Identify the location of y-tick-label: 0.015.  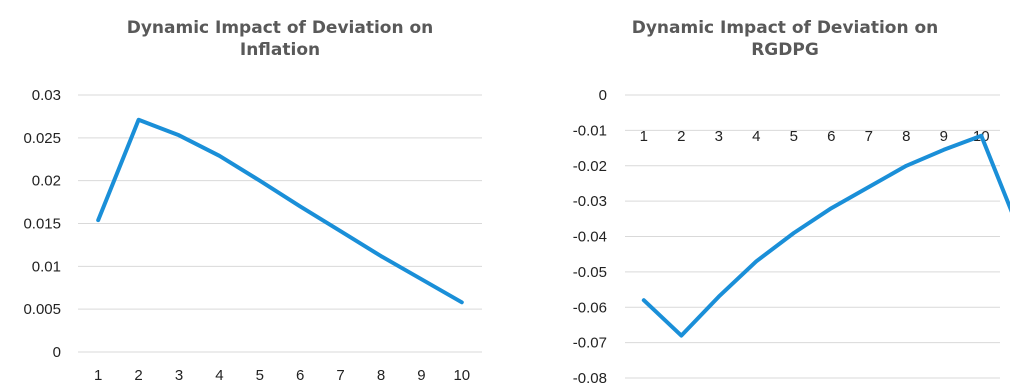
(42, 224).